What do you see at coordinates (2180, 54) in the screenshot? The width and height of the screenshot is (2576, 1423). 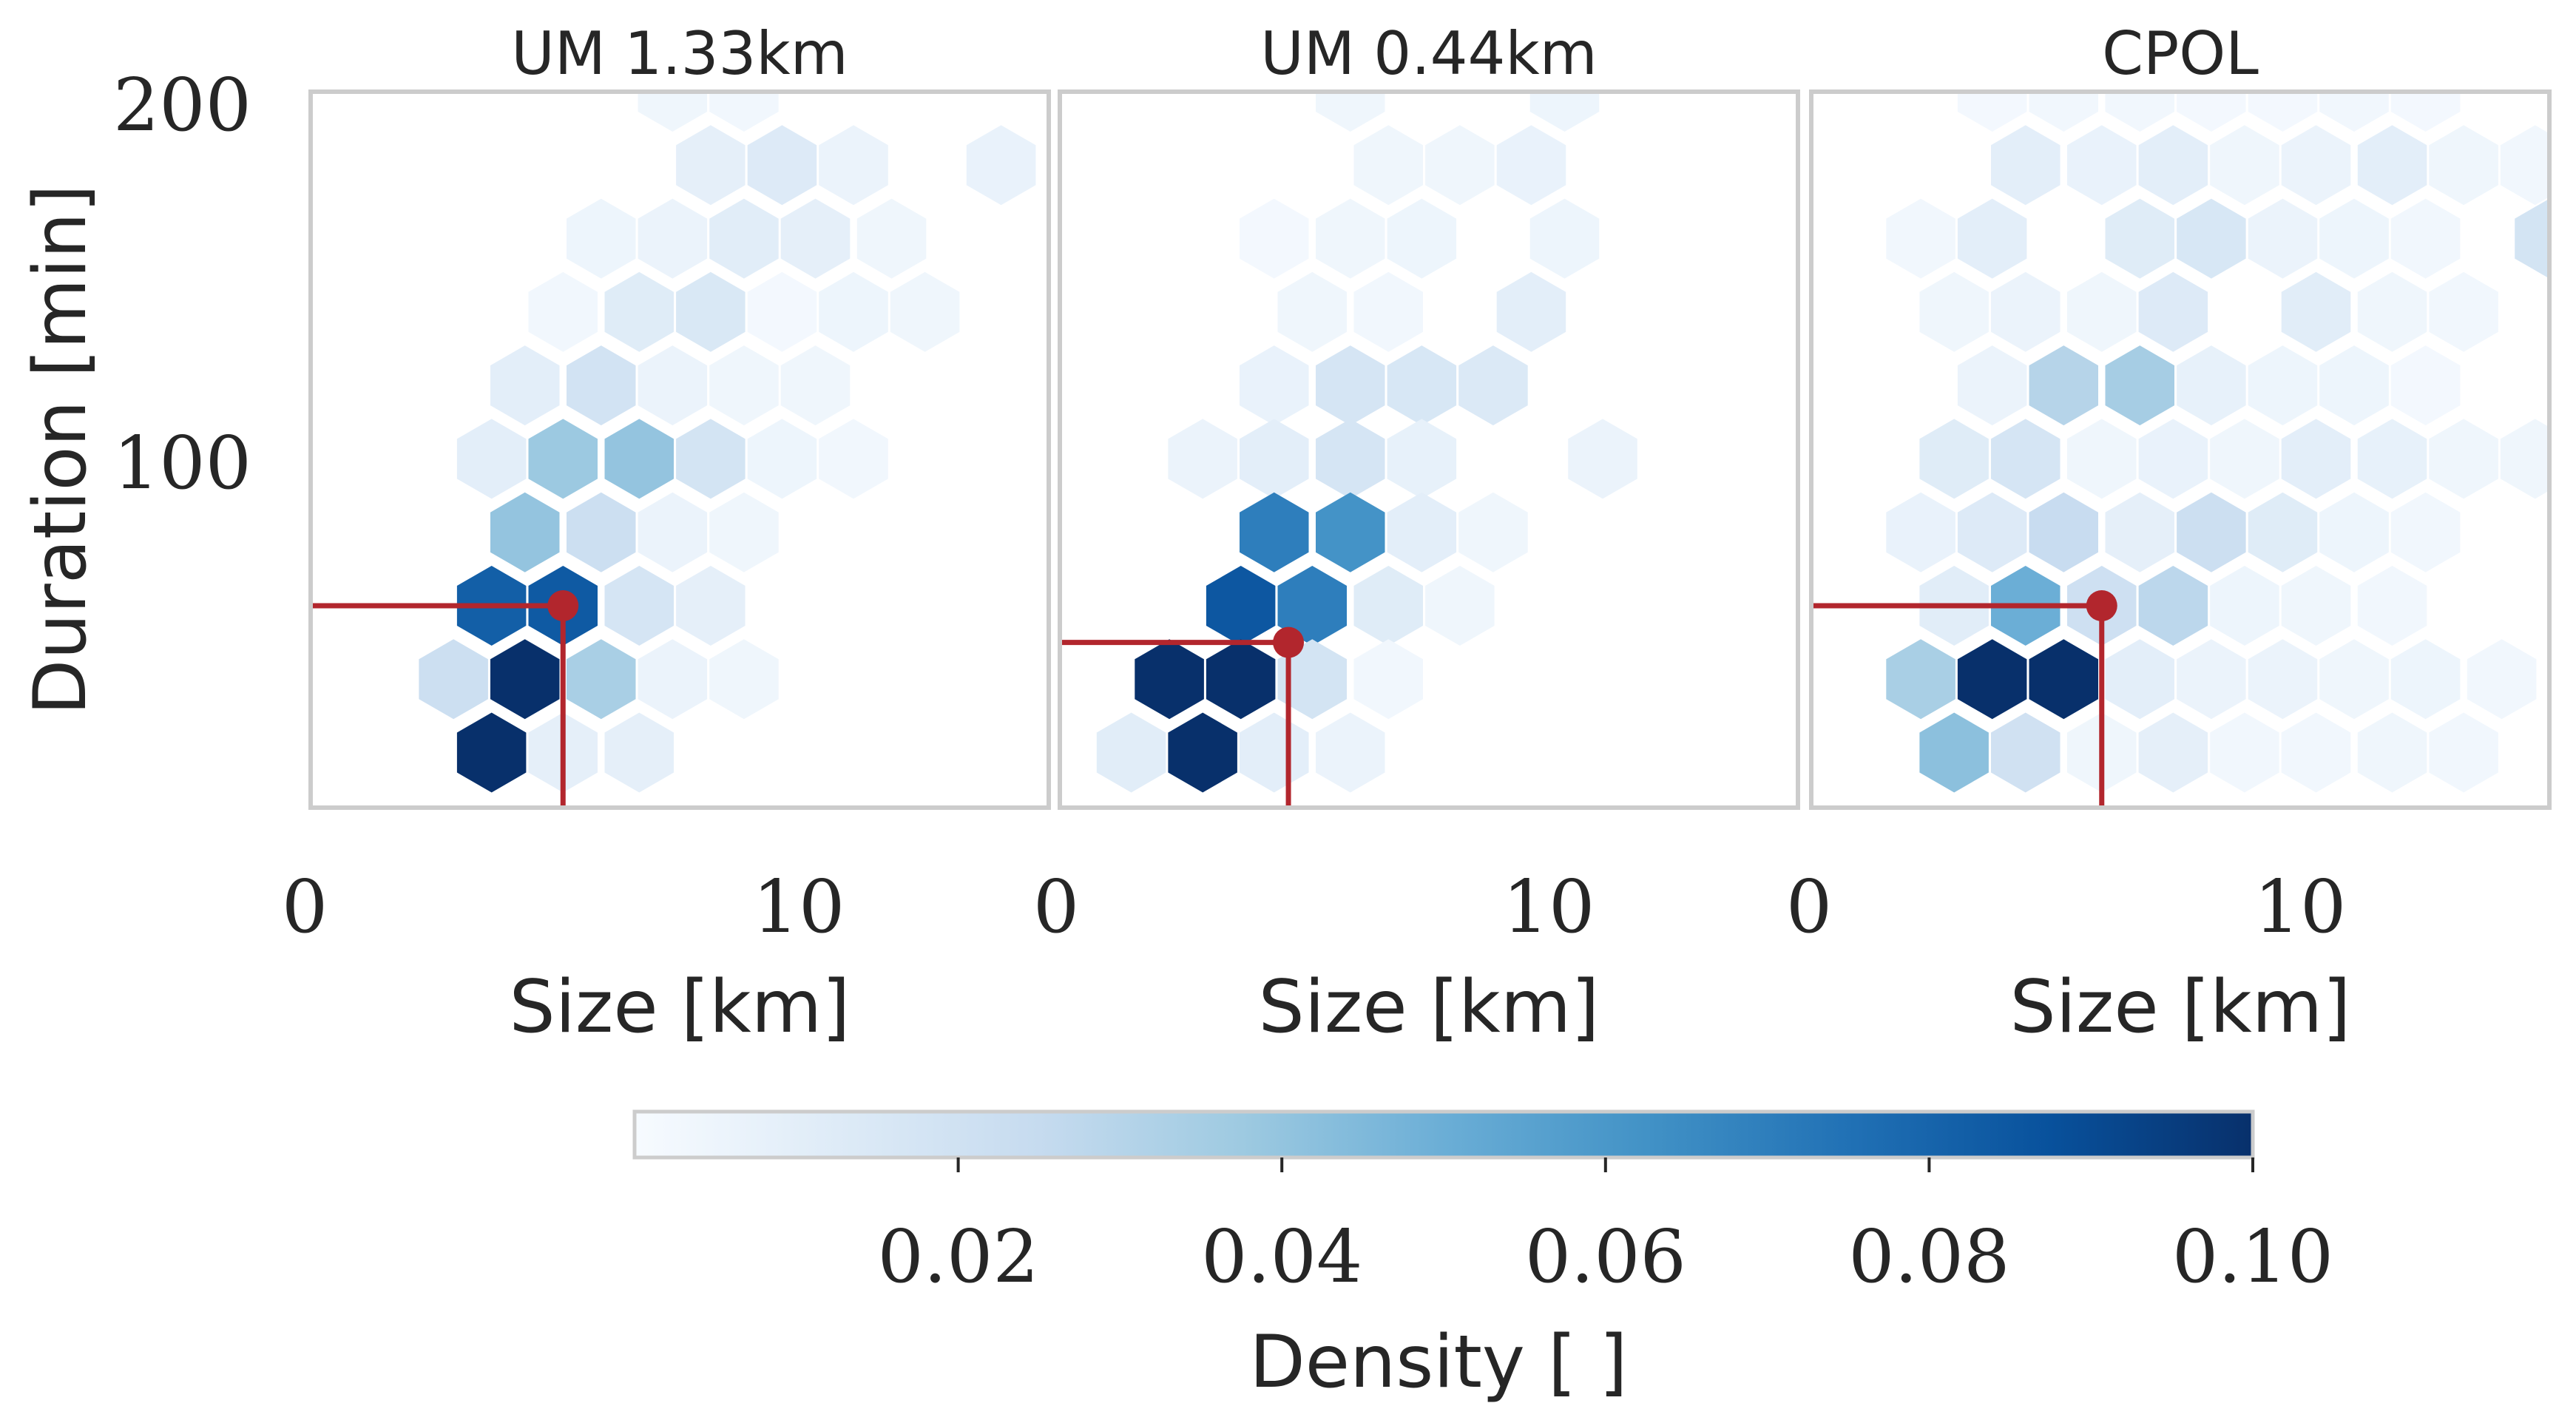 I see `panel-title: CPOL` at bounding box center [2180, 54].